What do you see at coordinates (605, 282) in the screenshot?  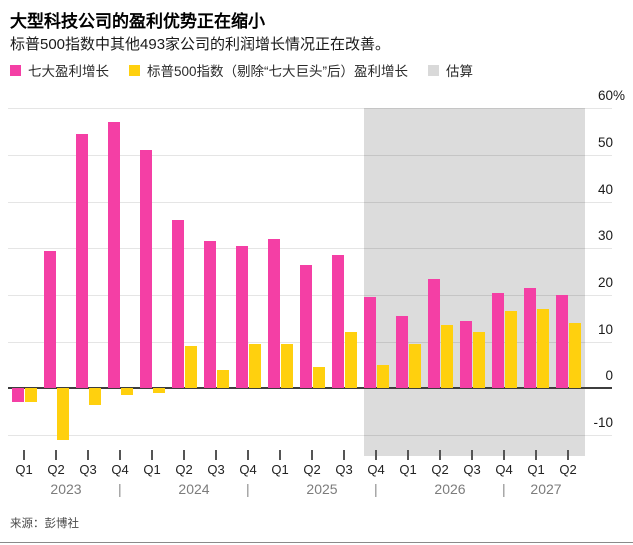 I see `y-axis-label: 20` at bounding box center [605, 282].